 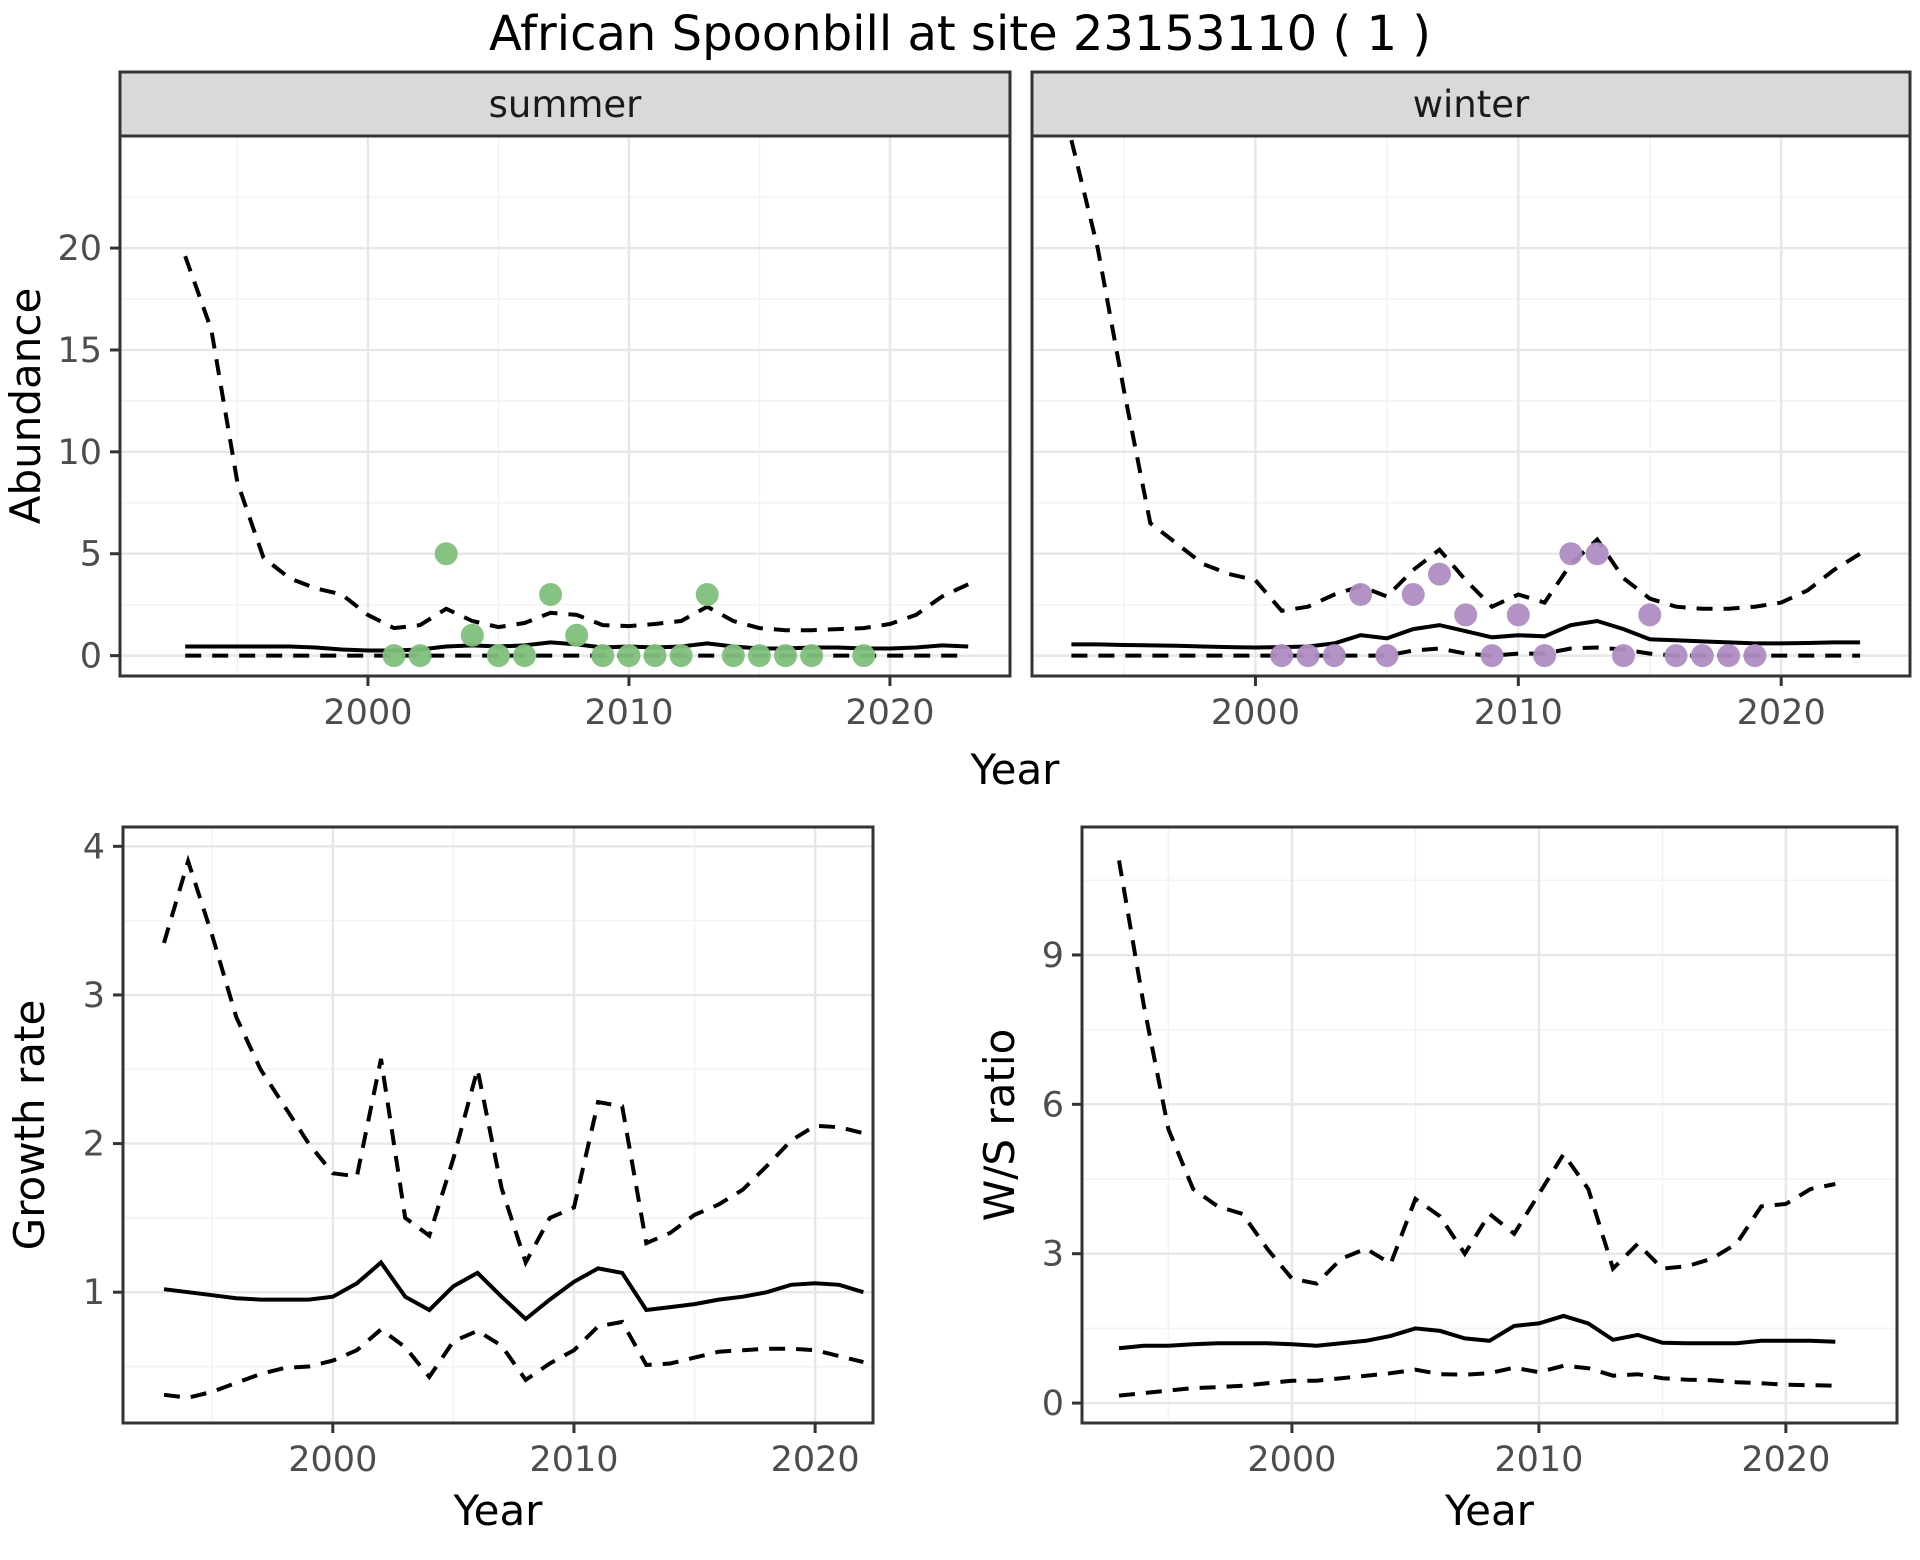 I want to click on abundance-winter-observations, so click(x=1518, y=605).